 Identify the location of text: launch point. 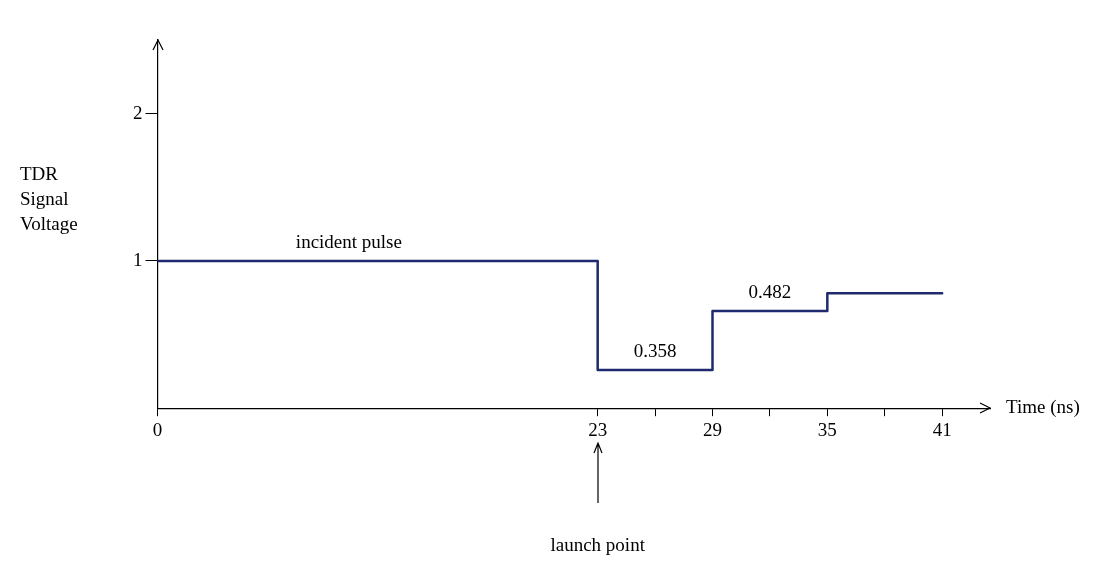
(598, 544).